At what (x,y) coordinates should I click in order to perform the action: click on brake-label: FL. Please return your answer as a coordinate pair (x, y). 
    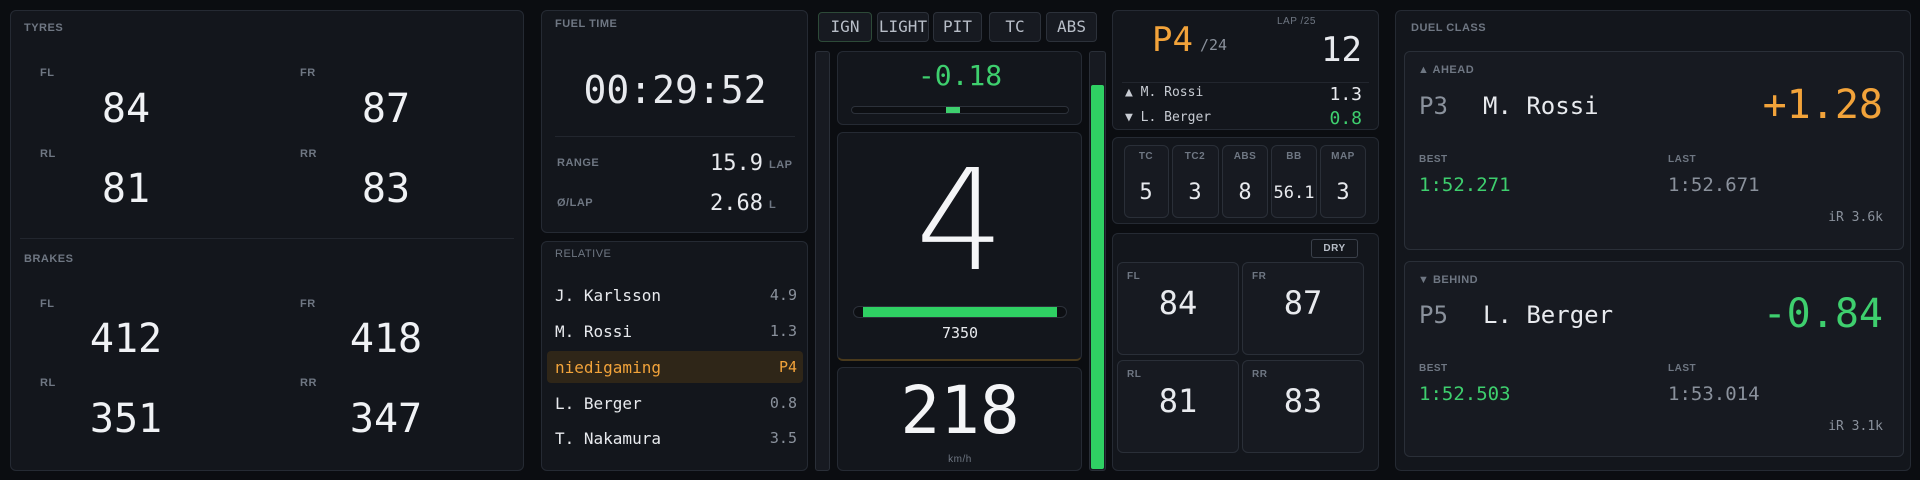
    Looking at the image, I should click on (47, 304).